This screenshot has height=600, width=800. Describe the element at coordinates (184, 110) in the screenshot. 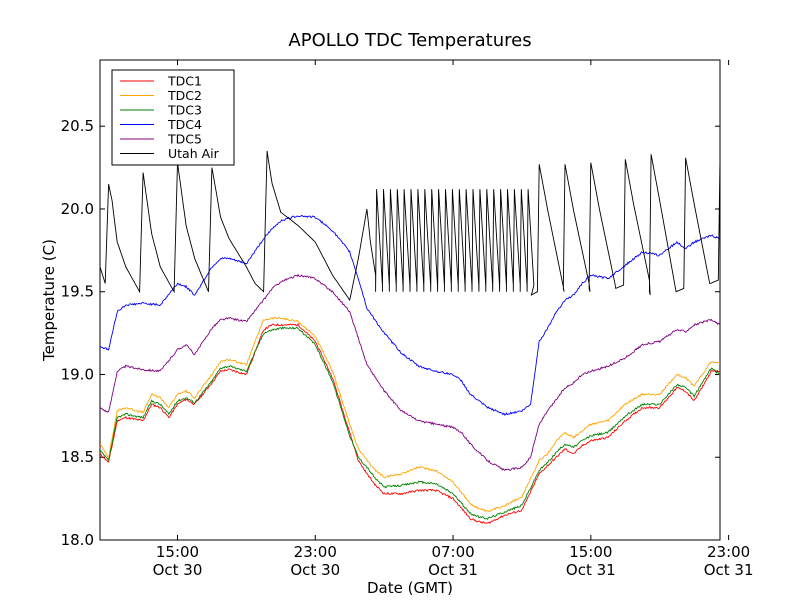

I see `legend-label: TDC3` at that location.